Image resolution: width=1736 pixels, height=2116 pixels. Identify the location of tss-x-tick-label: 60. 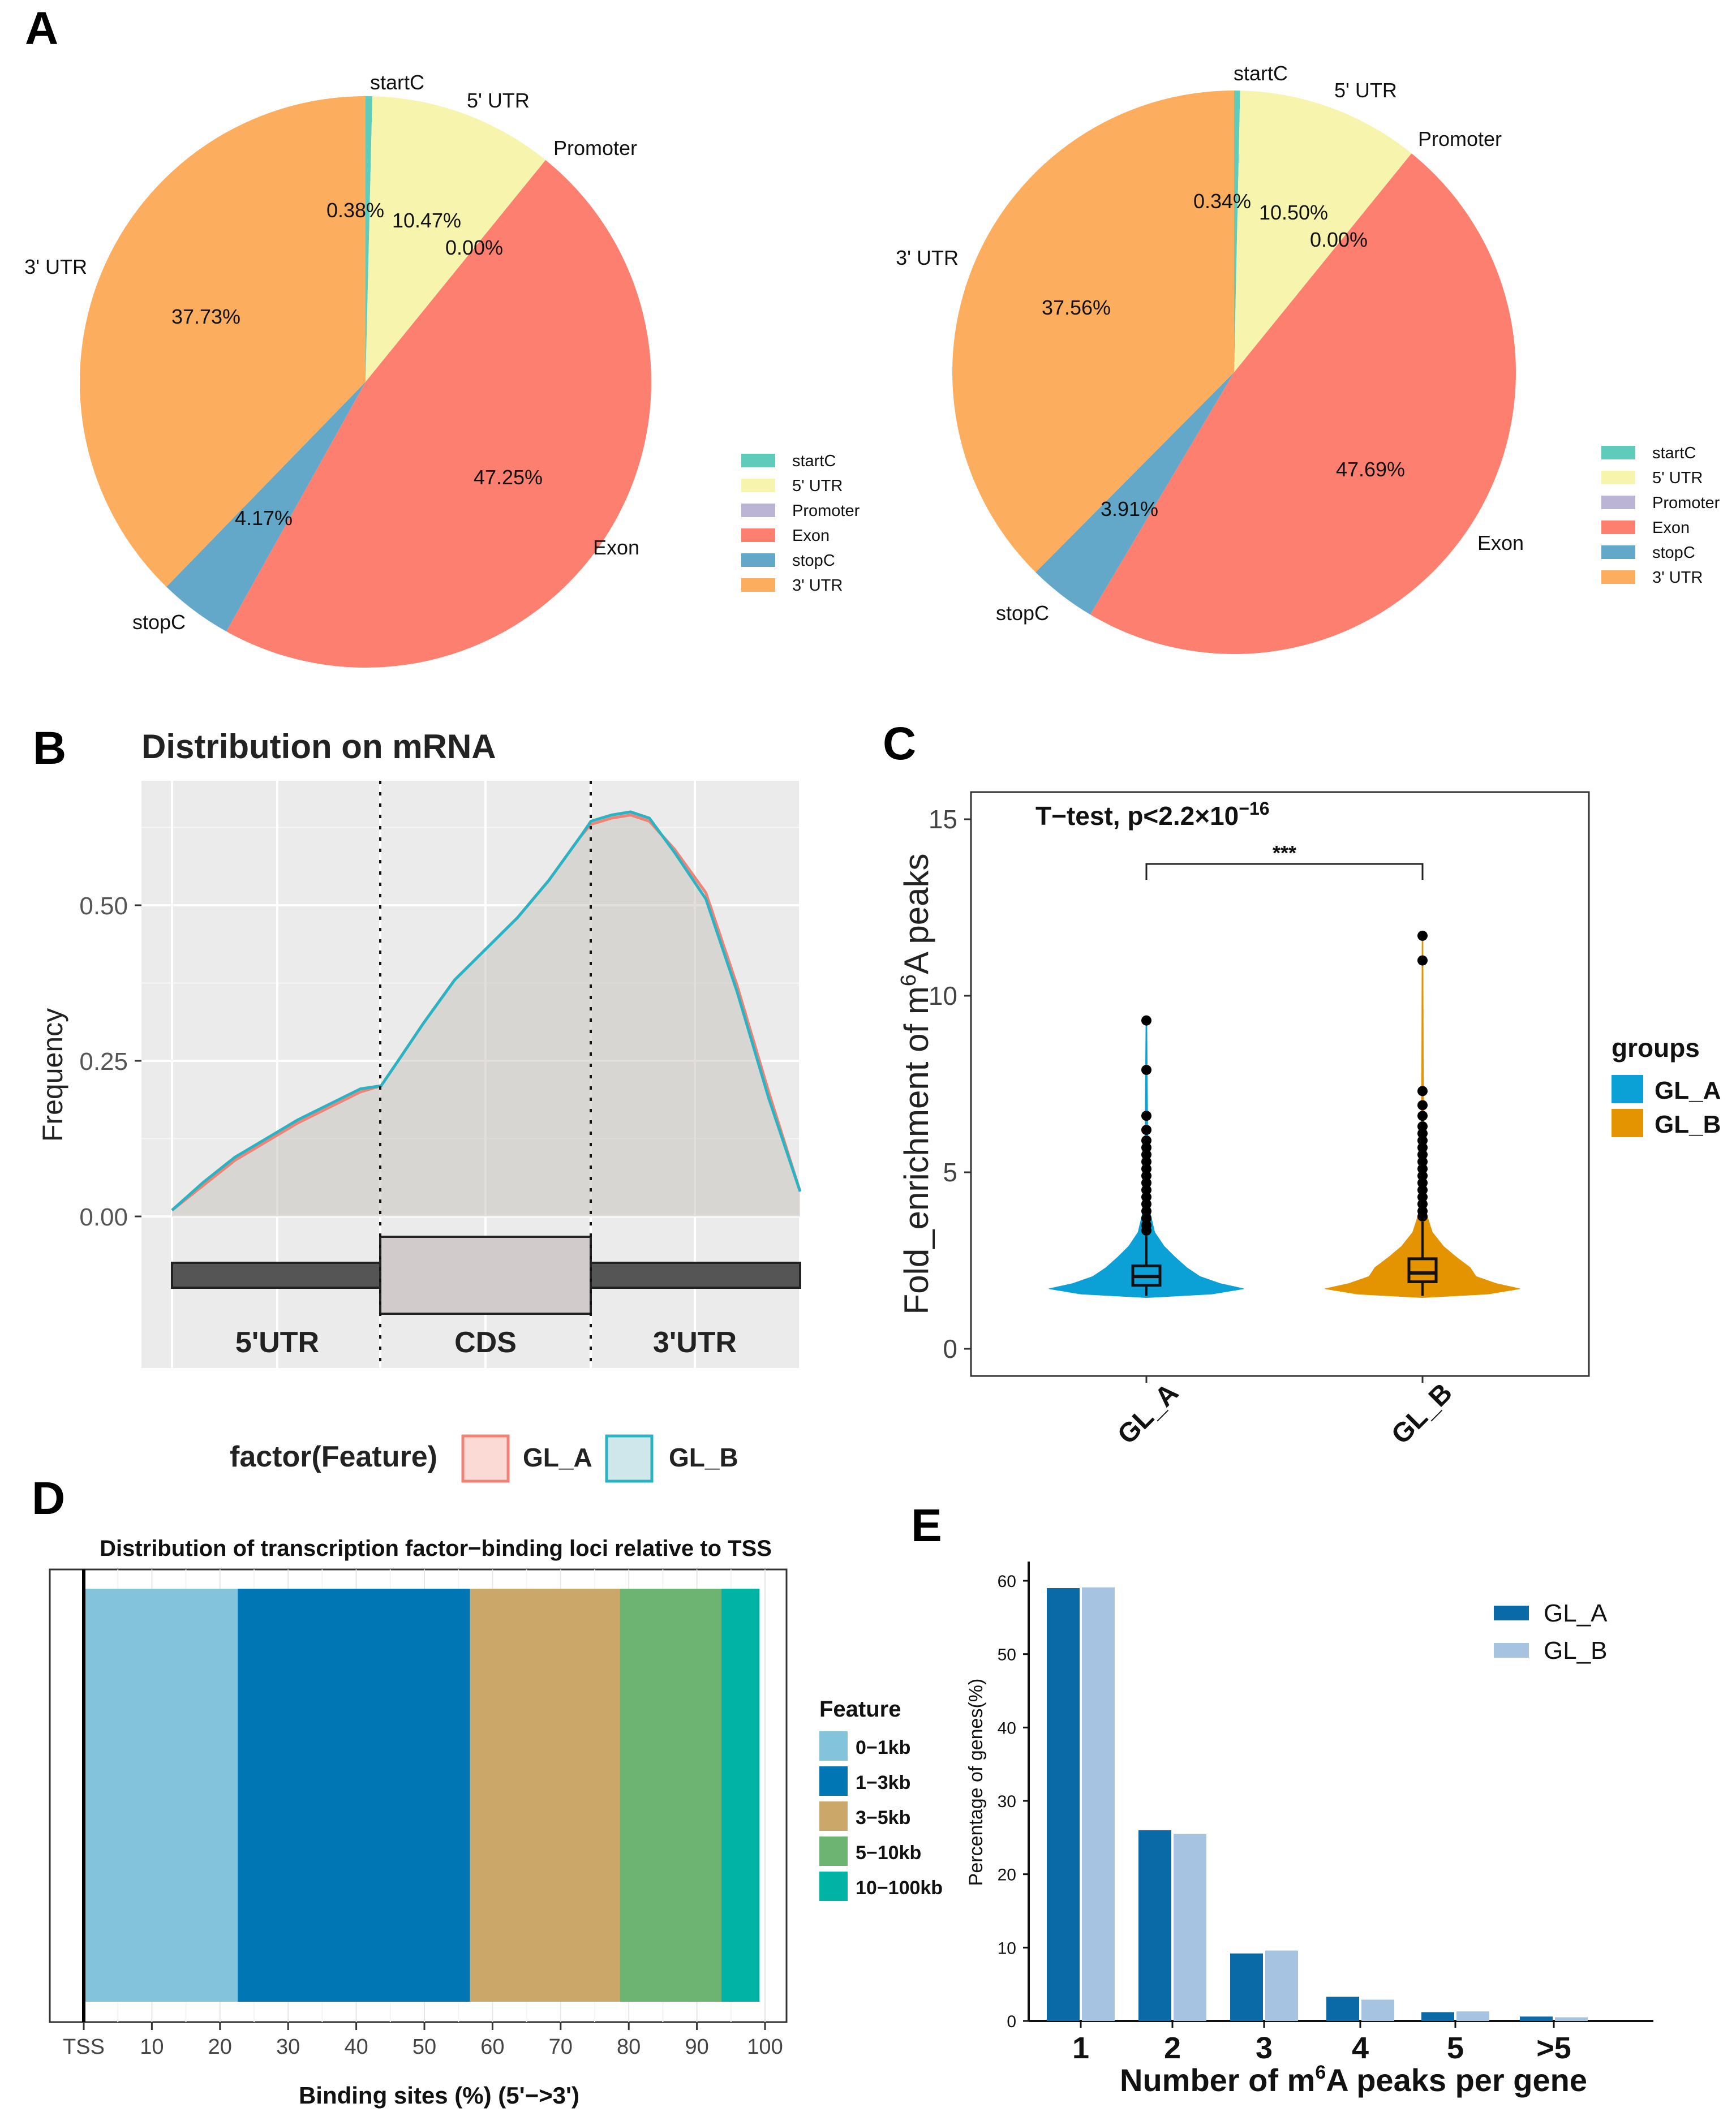
(492, 2047).